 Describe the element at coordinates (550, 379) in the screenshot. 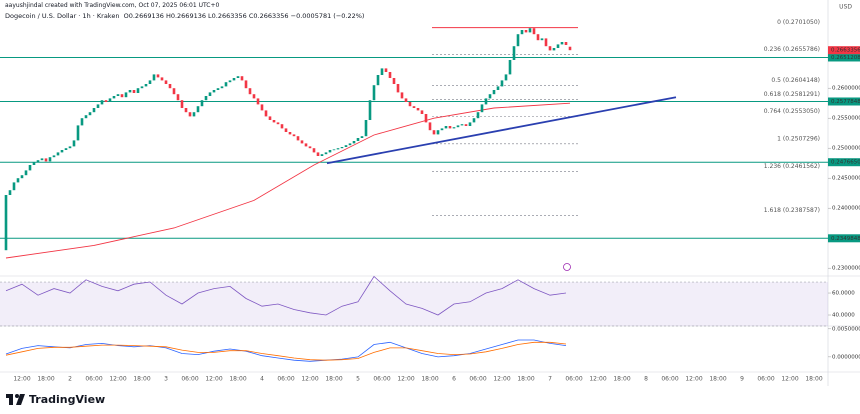

I see `x-tick-label: 7` at that location.